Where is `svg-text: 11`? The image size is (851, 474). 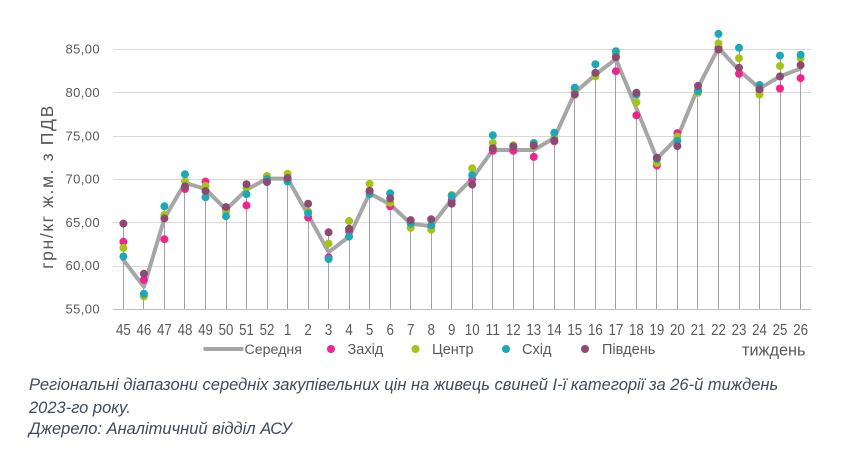 svg-text: 11 is located at coordinates (492, 330).